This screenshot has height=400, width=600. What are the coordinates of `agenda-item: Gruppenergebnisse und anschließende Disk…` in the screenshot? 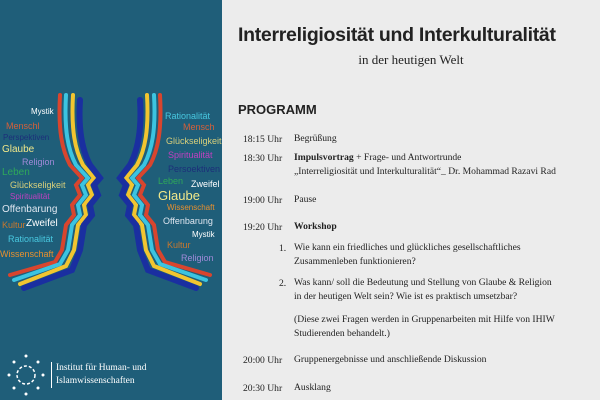 It's located at (390, 359).